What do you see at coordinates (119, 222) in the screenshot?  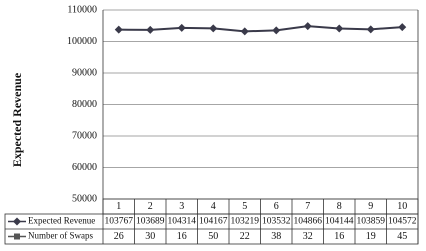 I see `table-value: 103767` at bounding box center [119, 222].